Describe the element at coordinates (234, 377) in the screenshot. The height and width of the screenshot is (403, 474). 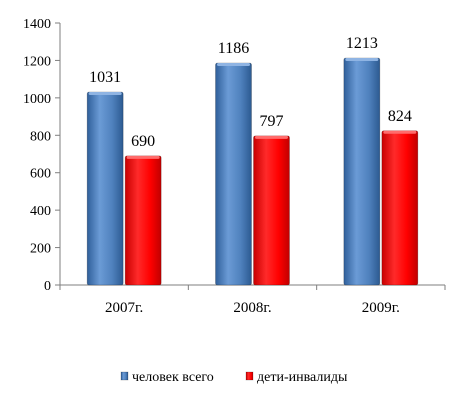
I see `chart-legend: человек всего дети-инвалиды` at that location.